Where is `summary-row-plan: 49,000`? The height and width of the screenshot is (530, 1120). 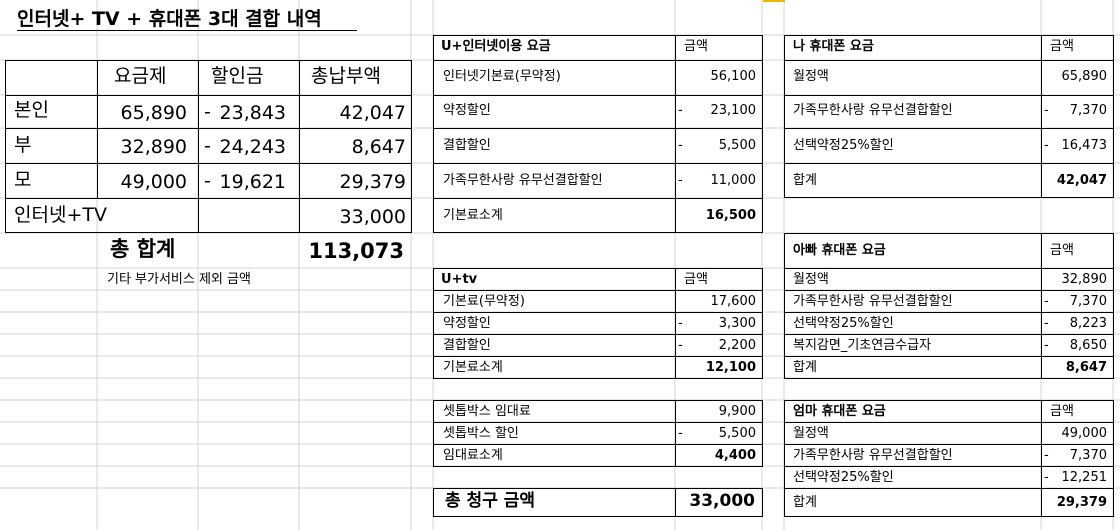
summary-row-plan: 49,000 is located at coordinates (153, 182).